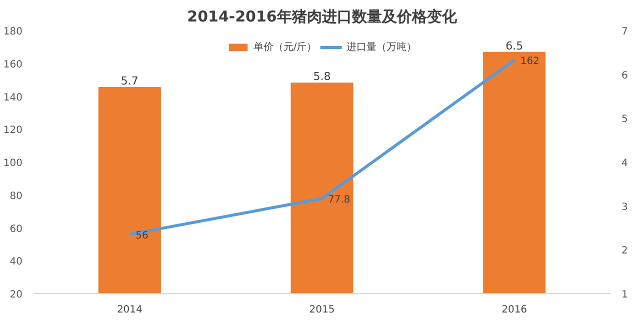  What do you see at coordinates (16, 295) in the screenshot?
I see `y-tick-label: 20` at bounding box center [16, 295].